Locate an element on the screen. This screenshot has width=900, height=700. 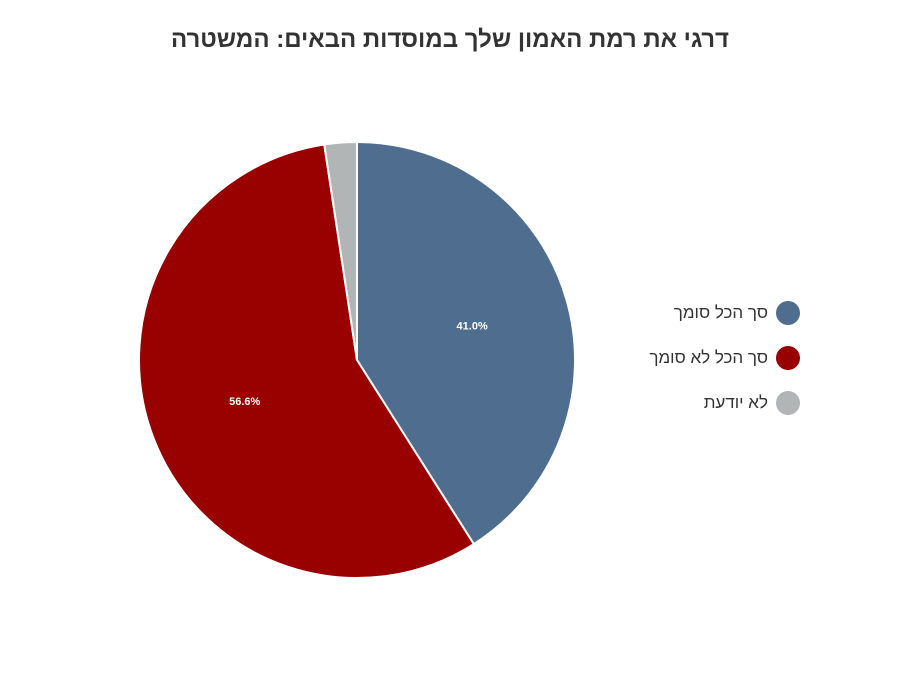
legend-item-trust: סך הכל סומך is located at coordinates (700, 313).